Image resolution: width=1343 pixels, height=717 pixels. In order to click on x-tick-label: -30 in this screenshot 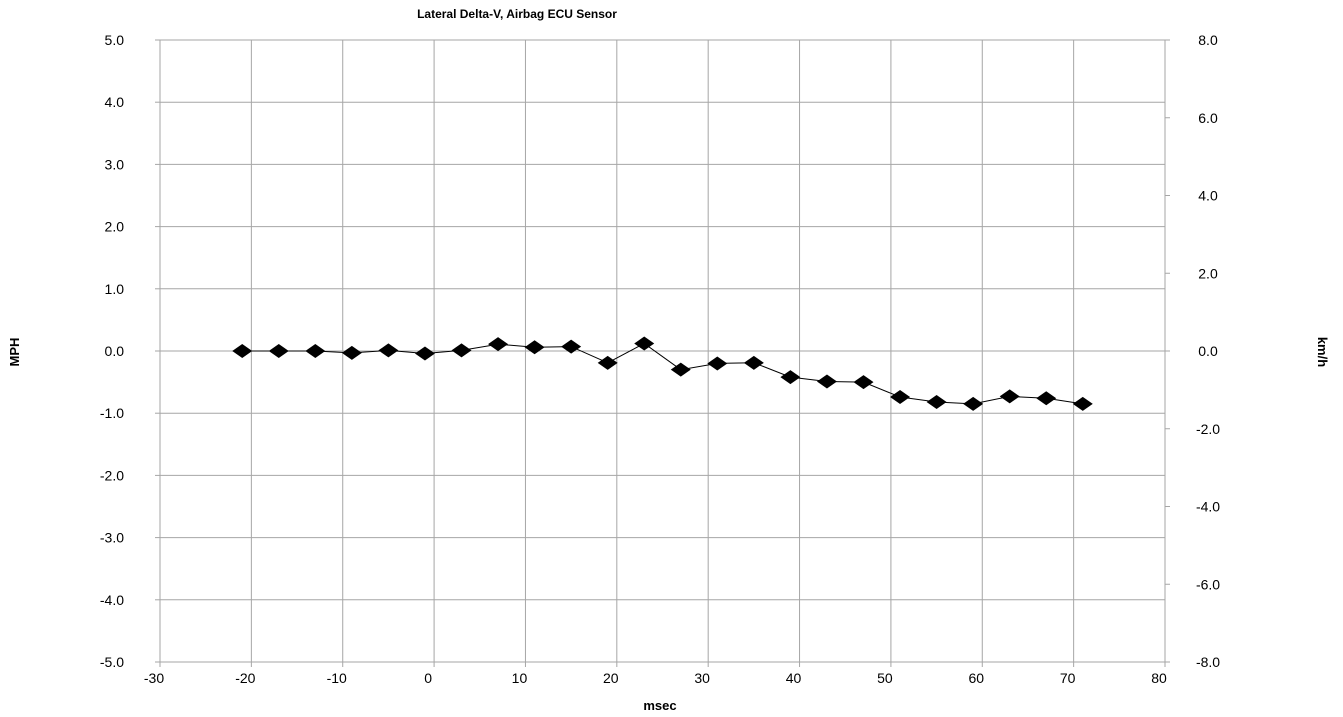, I will do `click(154, 678)`.